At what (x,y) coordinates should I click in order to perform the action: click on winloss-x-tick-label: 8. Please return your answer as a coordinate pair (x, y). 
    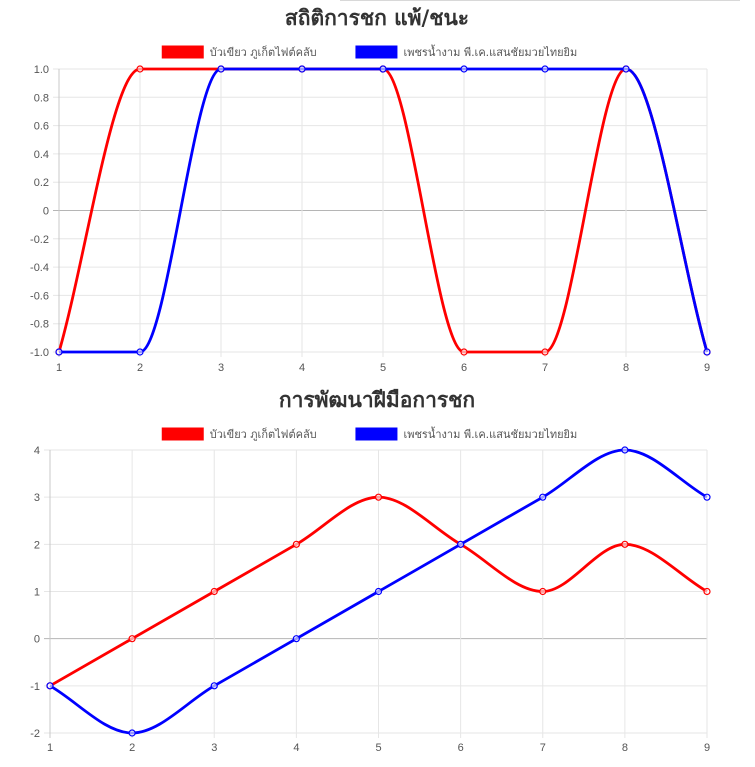
    Looking at the image, I should click on (626, 368).